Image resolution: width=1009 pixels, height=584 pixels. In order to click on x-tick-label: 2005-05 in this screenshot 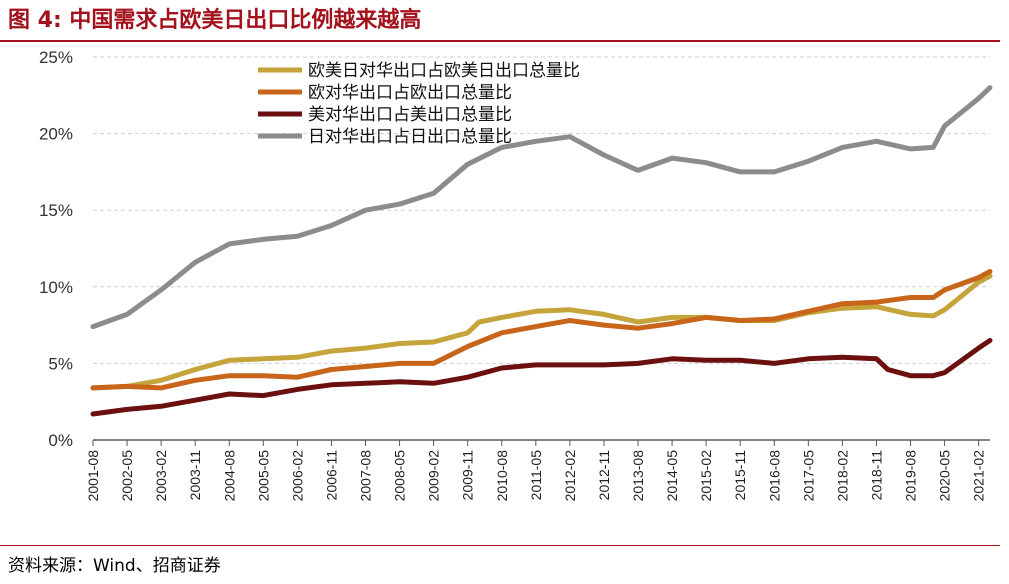, I will do `click(263, 476)`.